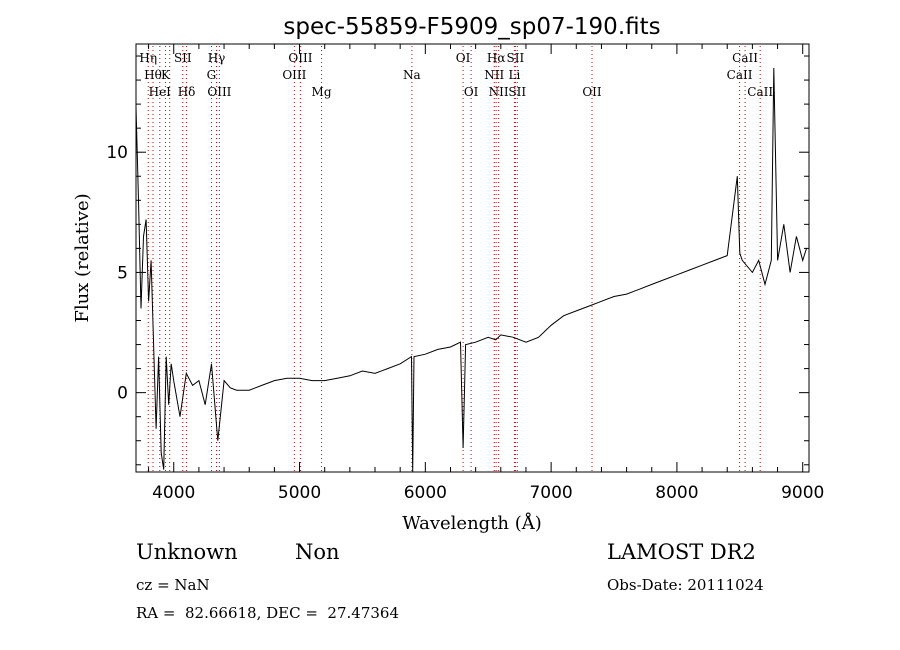 The image size is (900, 650). What do you see at coordinates (496, 58) in the screenshot?
I see `line-marker-label: Hα` at bounding box center [496, 58].